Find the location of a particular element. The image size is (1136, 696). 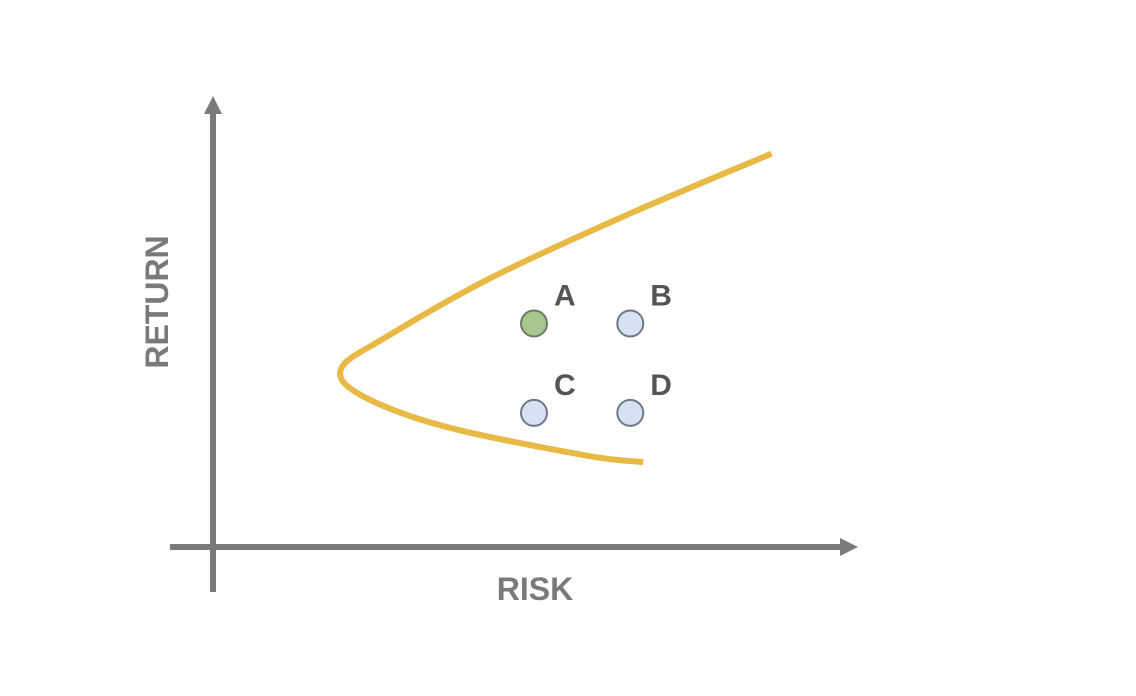

x-axis-title: RISK is located at coordinates (535, 589).